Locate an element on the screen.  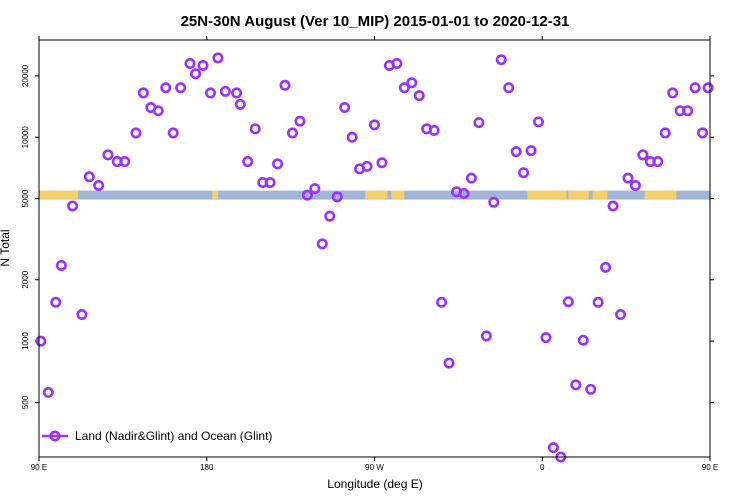
y-tick-label-2: 2000 is located at coordinates (25, 279).